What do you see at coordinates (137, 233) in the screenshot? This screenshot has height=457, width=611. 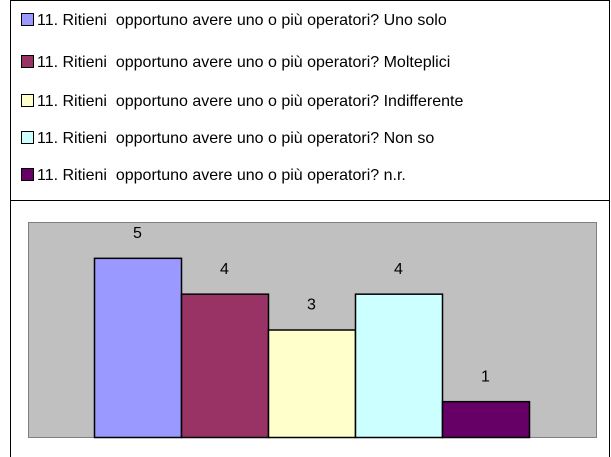 I see `data-label: 5` at bounding box center [137, 233].